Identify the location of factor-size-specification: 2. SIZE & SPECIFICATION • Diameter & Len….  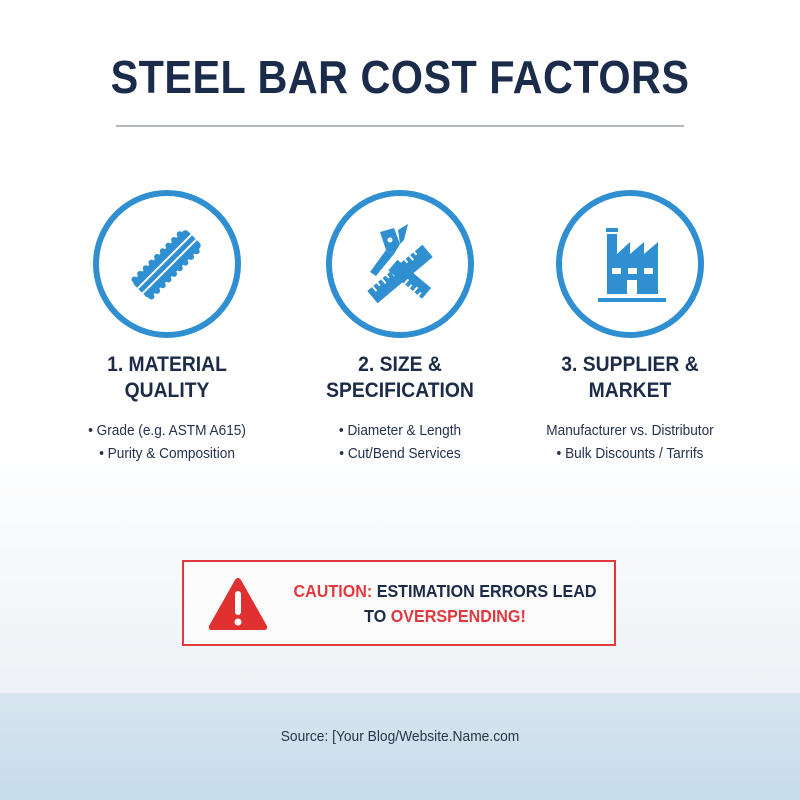
(400, 328).